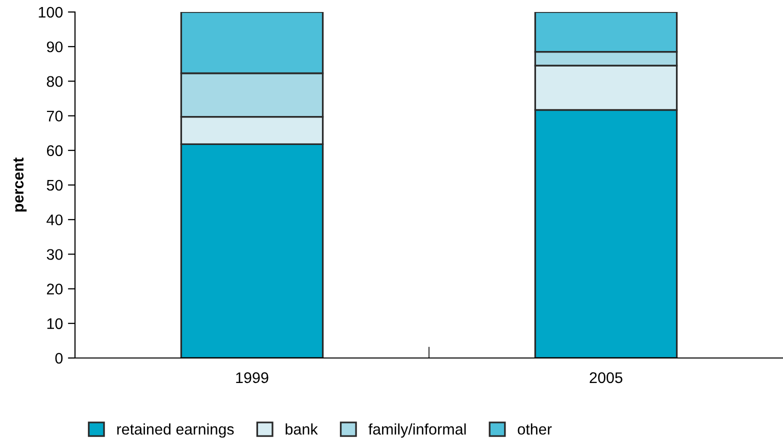  I want to click on y-tick-label: 80, so click(54, 81).